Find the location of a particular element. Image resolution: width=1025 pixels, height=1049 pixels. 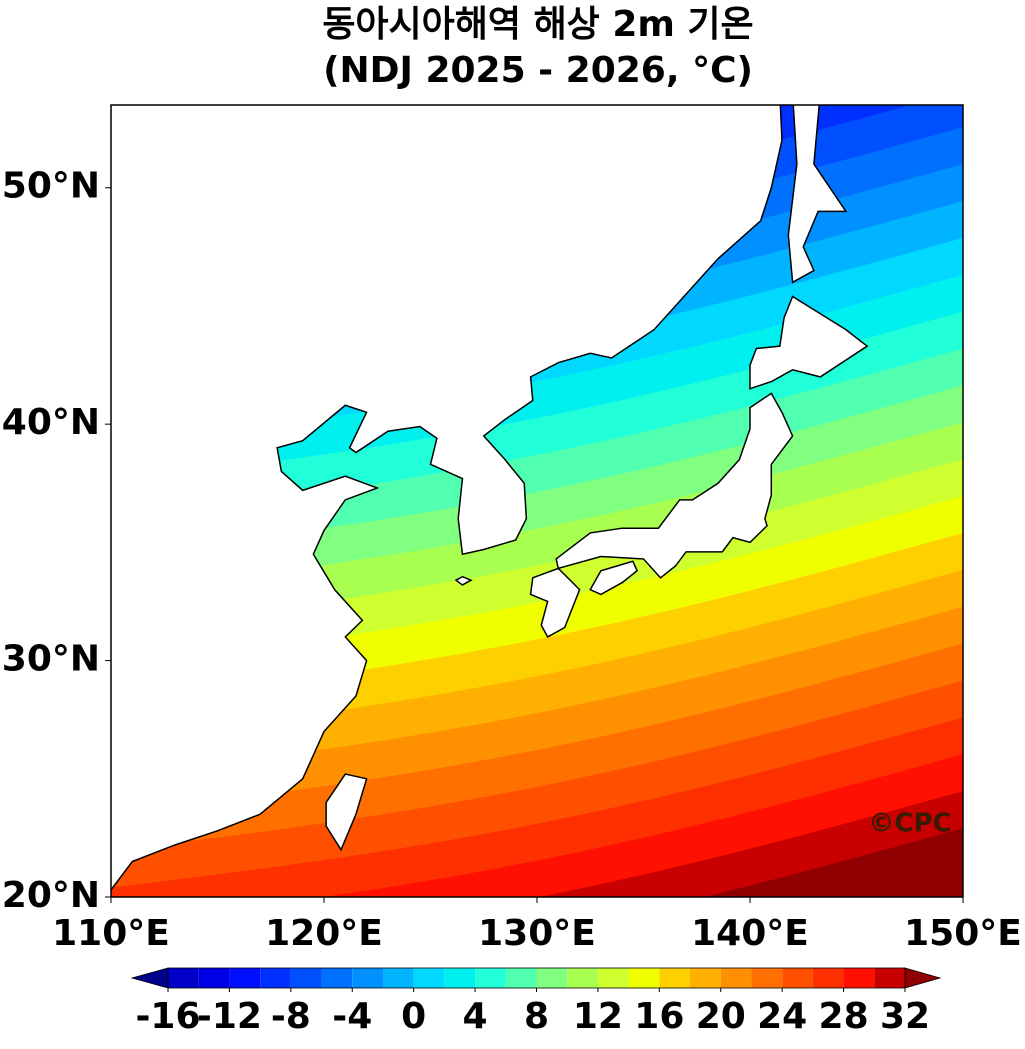

colorbar-under is located at coordinates (149, 978).